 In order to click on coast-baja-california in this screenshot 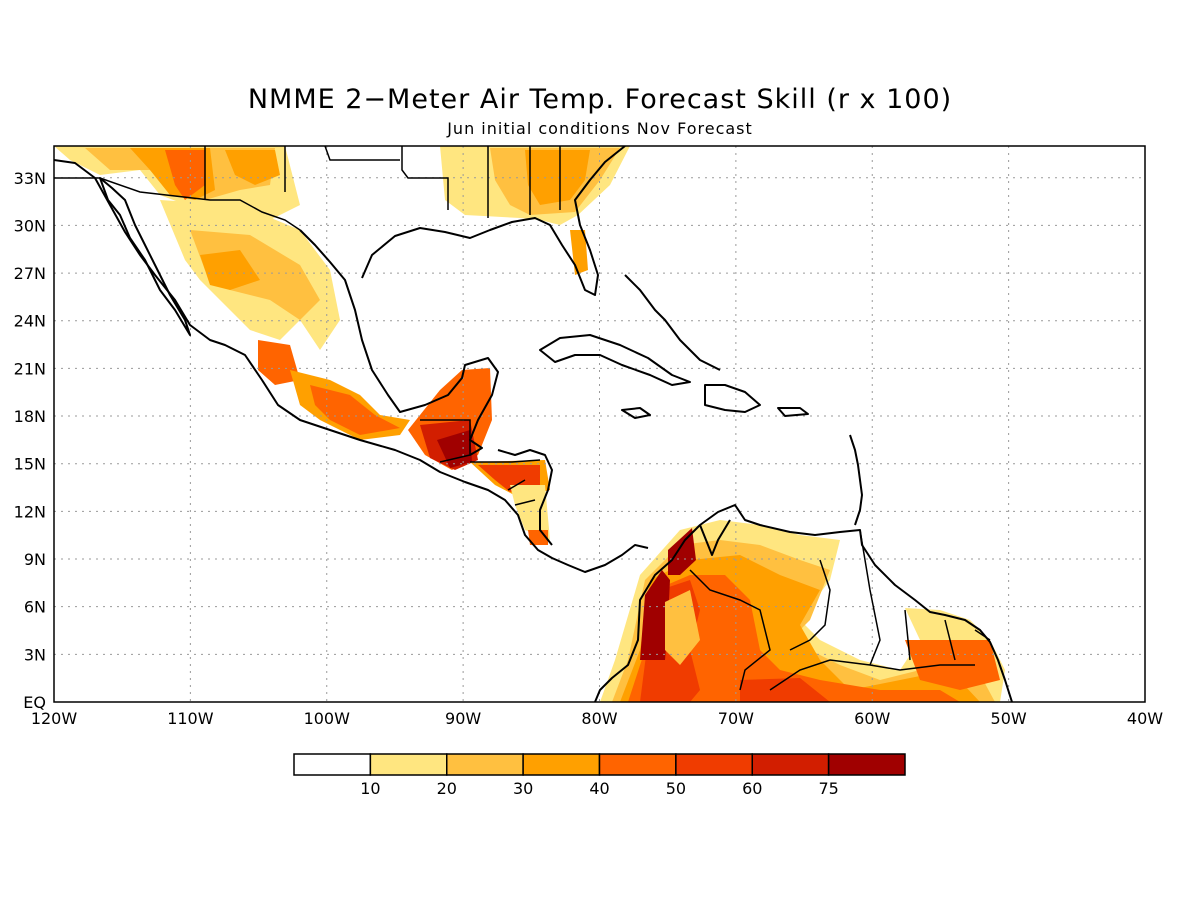, I will do `click(145, 256)`.